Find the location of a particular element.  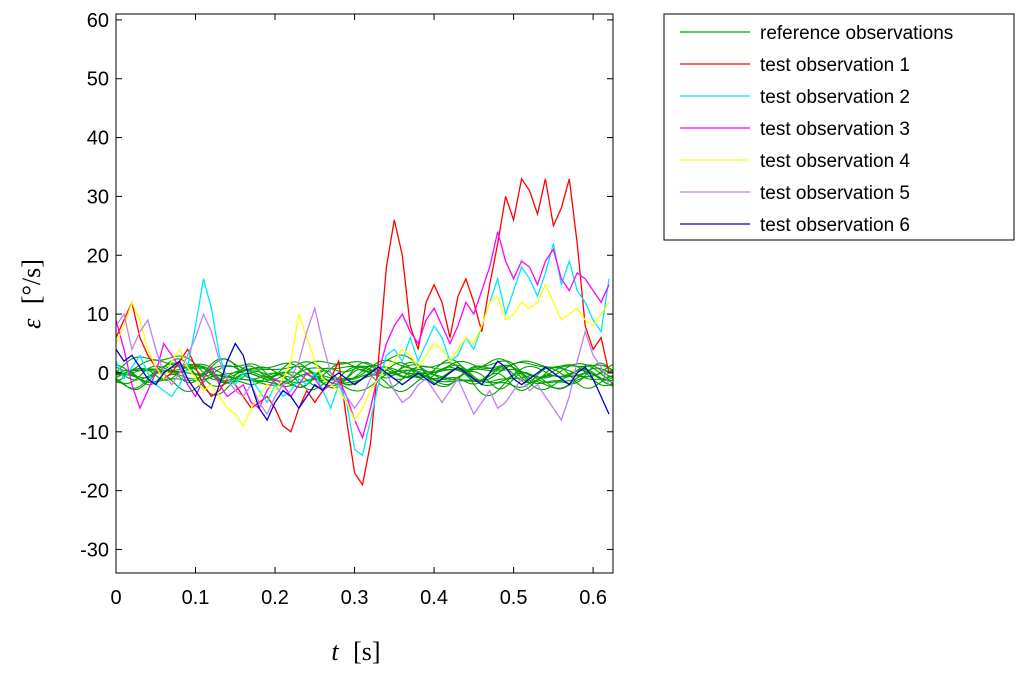

y-tick-label: -10 is located at coordinates (94, 433).